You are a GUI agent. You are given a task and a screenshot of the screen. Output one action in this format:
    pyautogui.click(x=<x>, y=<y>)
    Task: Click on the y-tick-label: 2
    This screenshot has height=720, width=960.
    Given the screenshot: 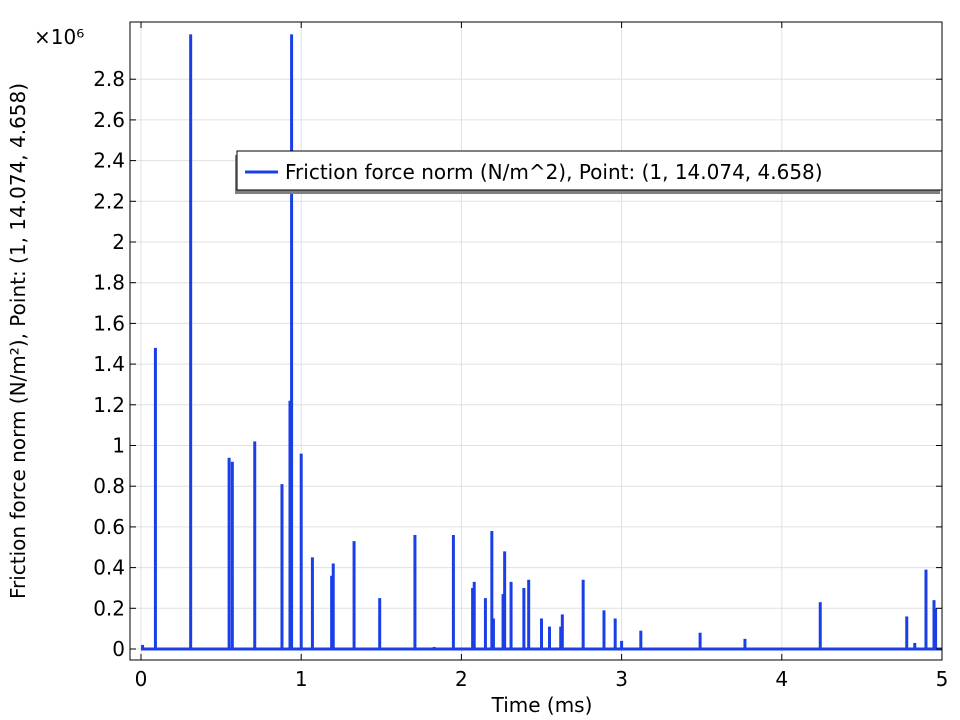 What is the action you would take?
    pyautogui.click(x=118, y=242)
    